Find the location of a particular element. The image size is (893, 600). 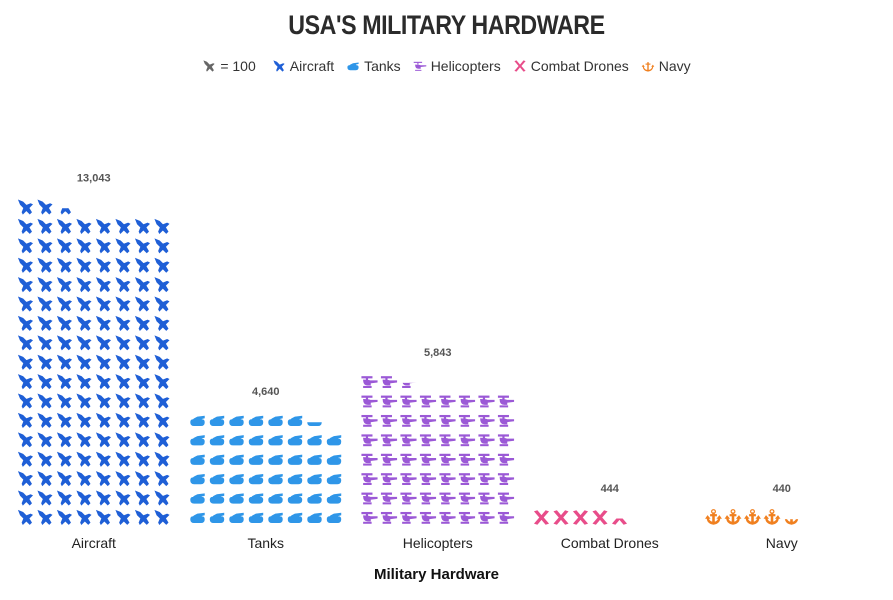

legend-item-combat-drones: Combat Drones is located at coordinates (571, 66).